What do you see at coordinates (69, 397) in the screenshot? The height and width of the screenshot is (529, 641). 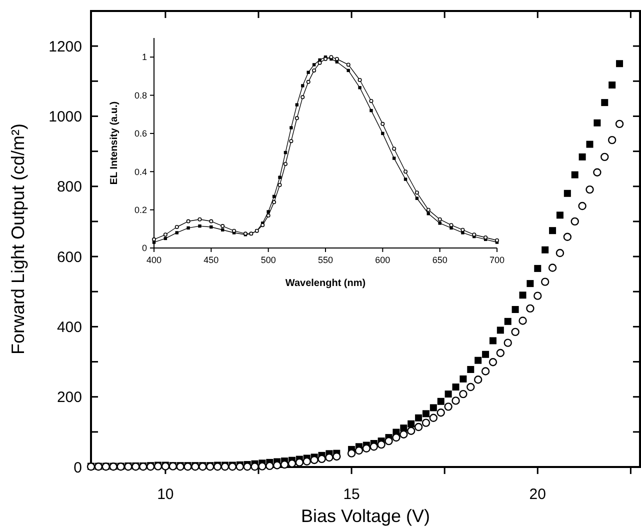 I see `y-tick-label: 200` at bounding box center [69, 397].